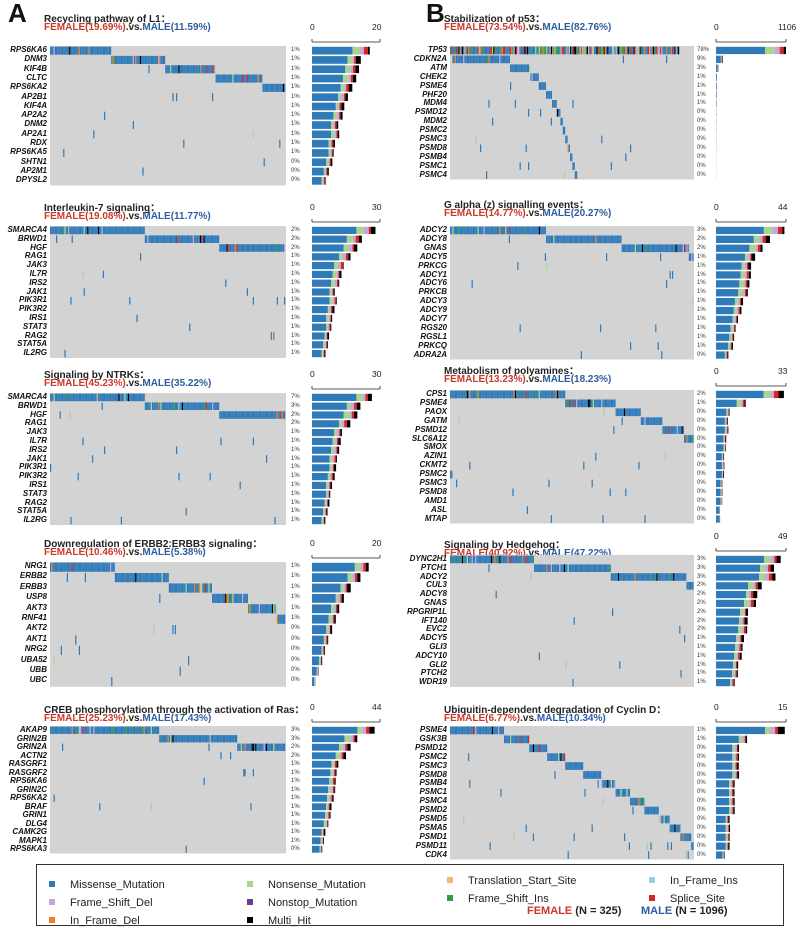 The height and width of the screenshot is (934, 798). What do you see at coordinates (433, 465) in the screenshot?
I see `gene-label: CKMT2` at bounding box center [433, 465].